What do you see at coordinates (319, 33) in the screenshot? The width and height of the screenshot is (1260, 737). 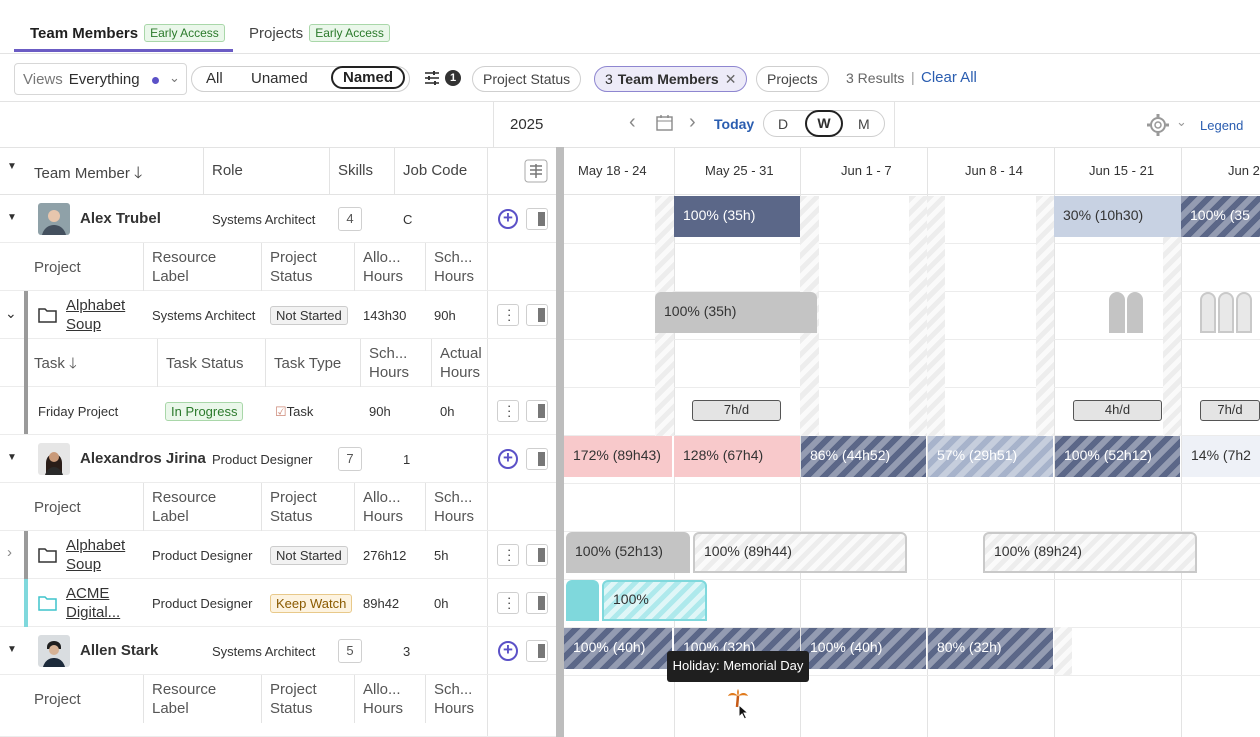 I see `tab-projects: Projects Early Access` at bounding box center [319, 33].